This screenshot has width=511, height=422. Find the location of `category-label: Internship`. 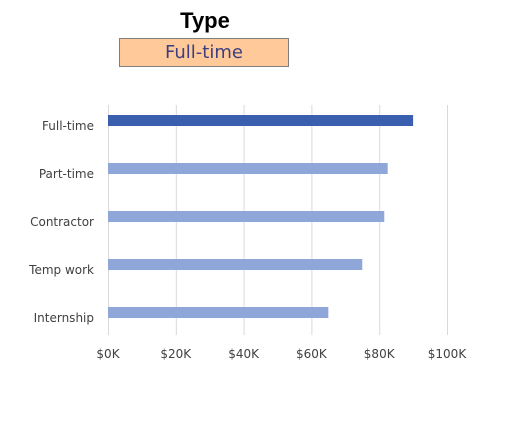

category-label: Internship is located at coordinates (64, 318).